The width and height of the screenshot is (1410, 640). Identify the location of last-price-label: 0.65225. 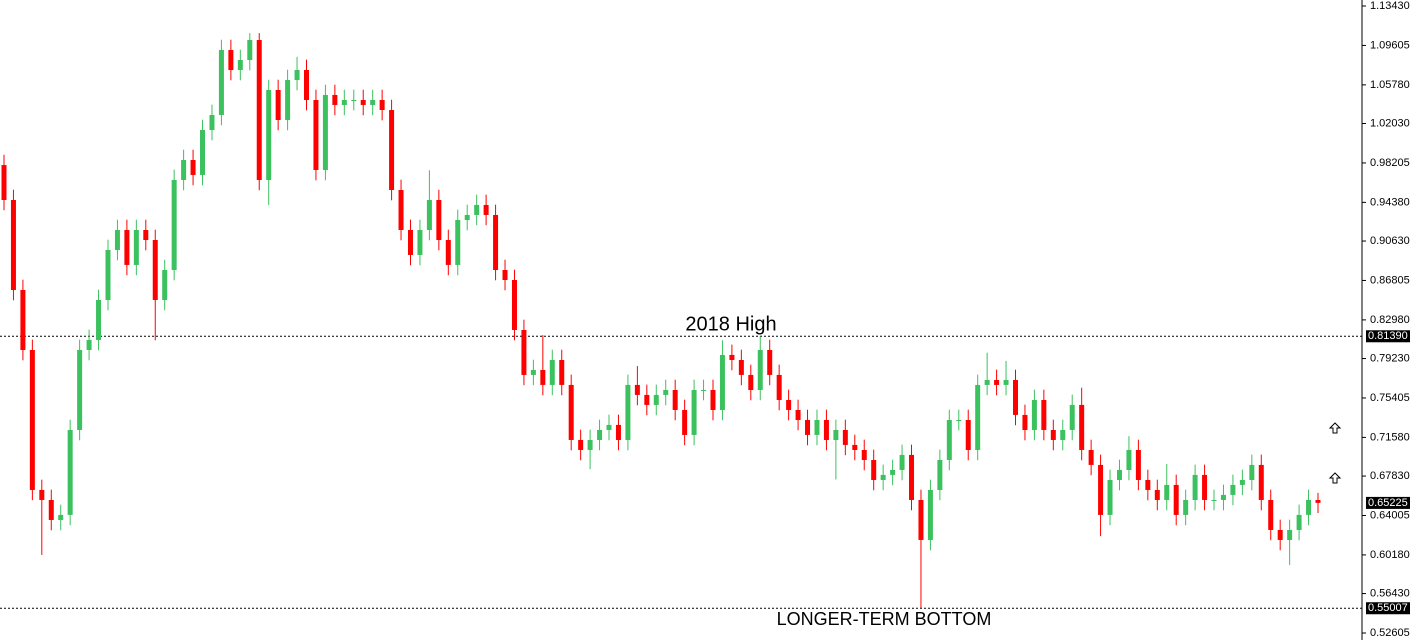
(1388, 503).